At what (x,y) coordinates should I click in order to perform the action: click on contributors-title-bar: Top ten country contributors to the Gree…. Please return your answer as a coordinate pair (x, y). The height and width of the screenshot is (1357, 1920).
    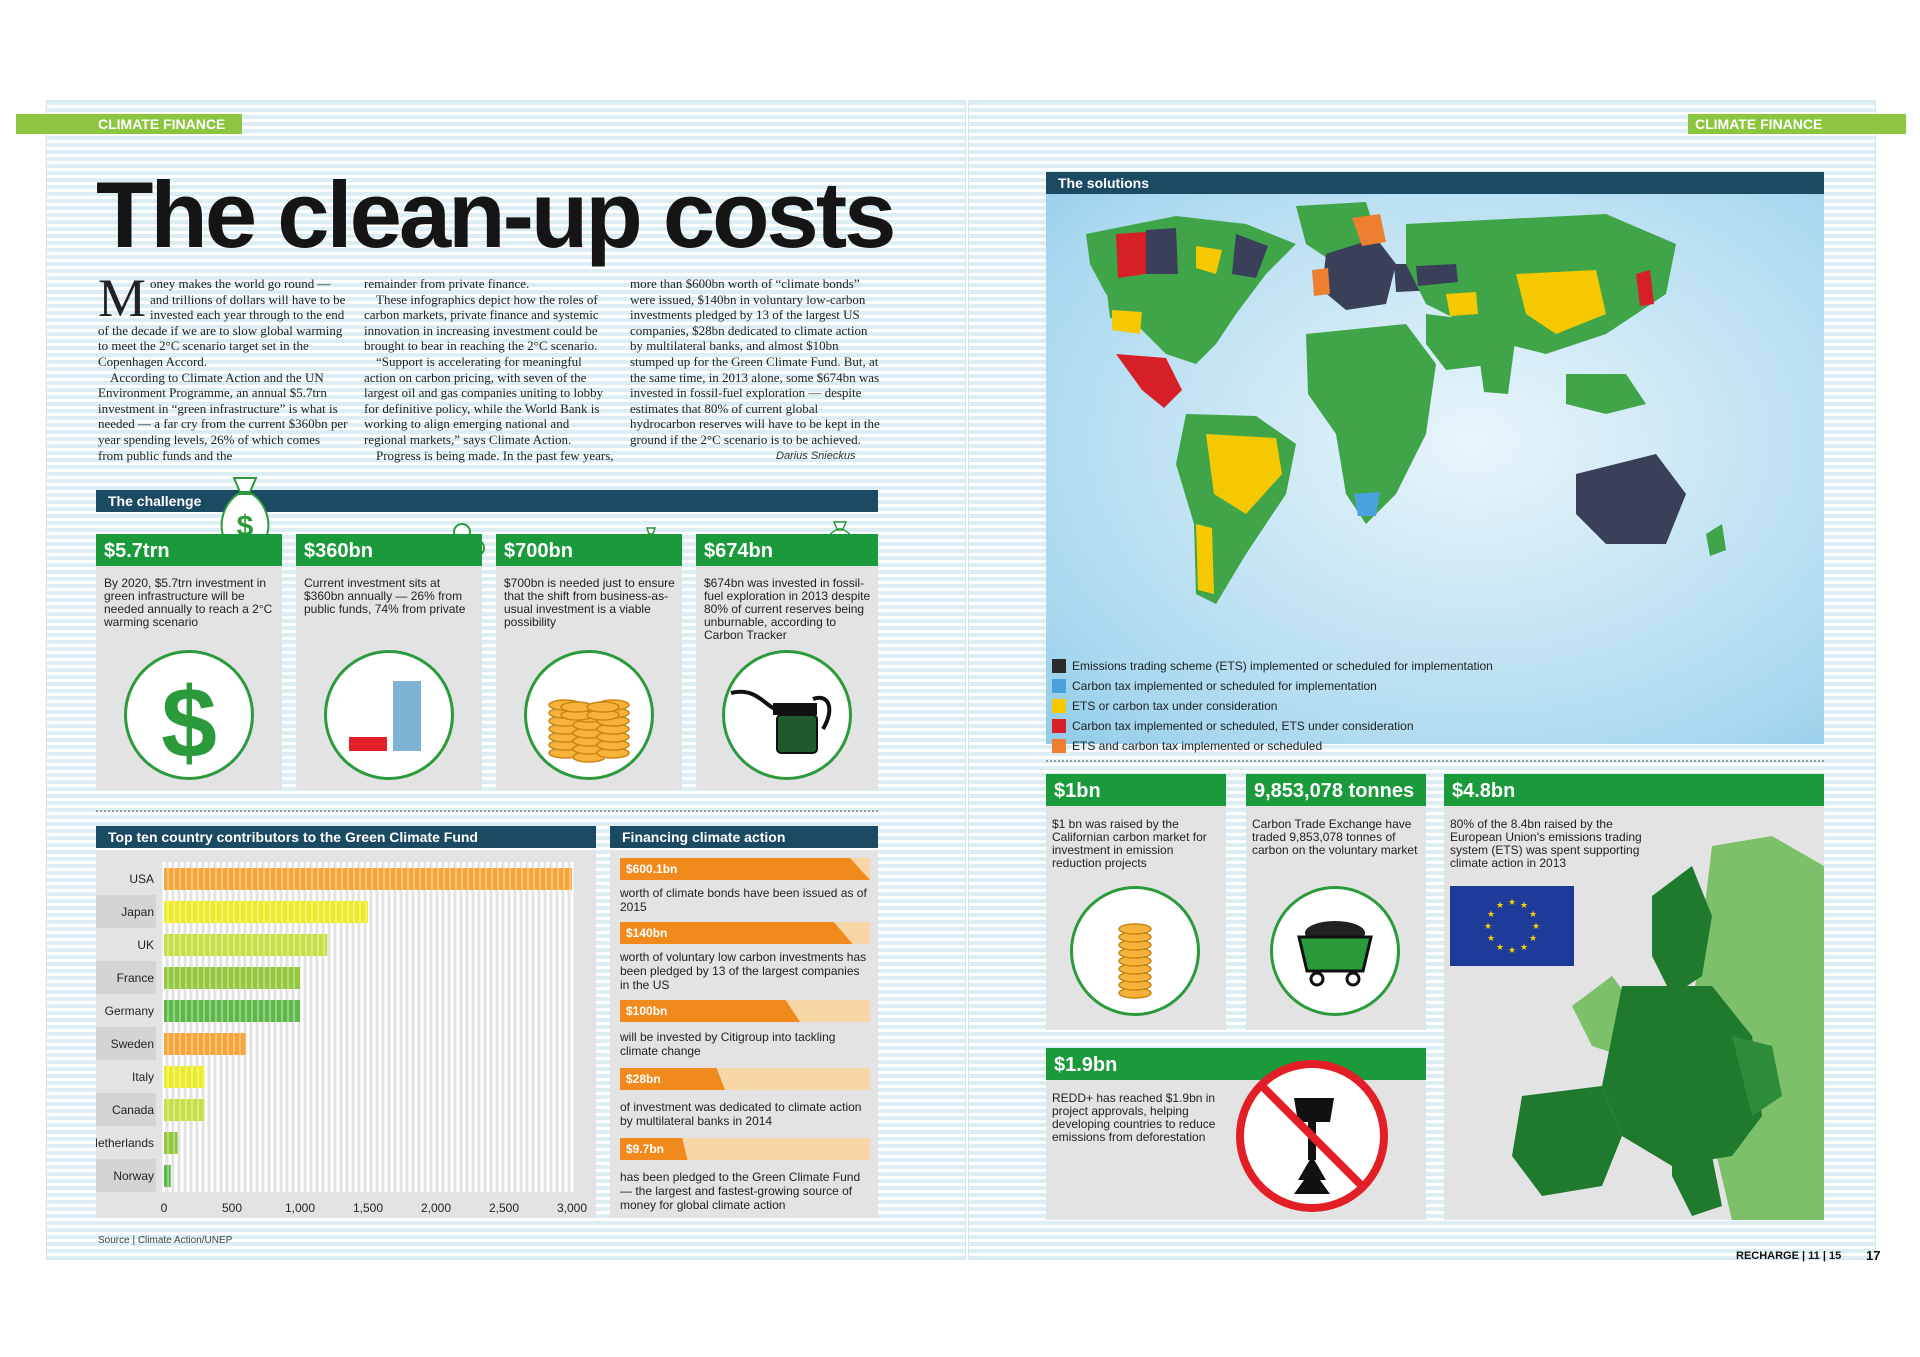
    Looking at the image, I should click on (346, 837).